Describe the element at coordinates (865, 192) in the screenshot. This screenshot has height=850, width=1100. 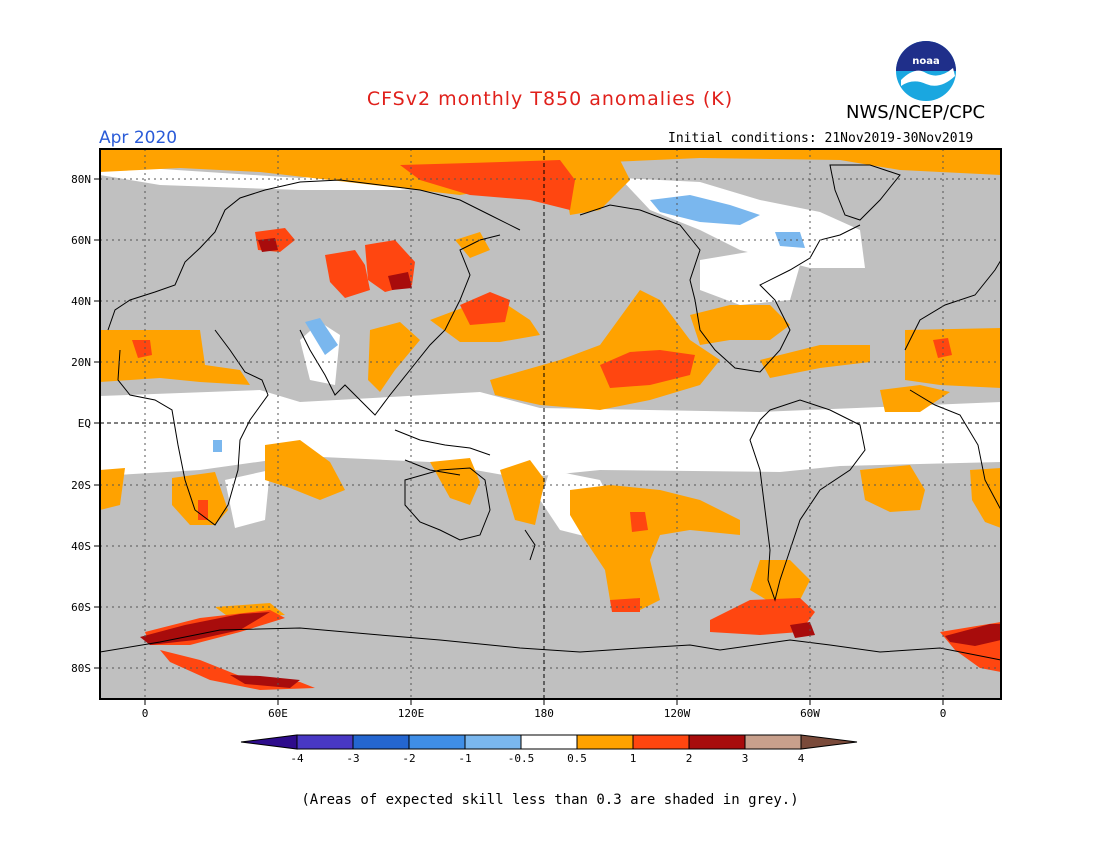
I see `coast-greenland` at that location.